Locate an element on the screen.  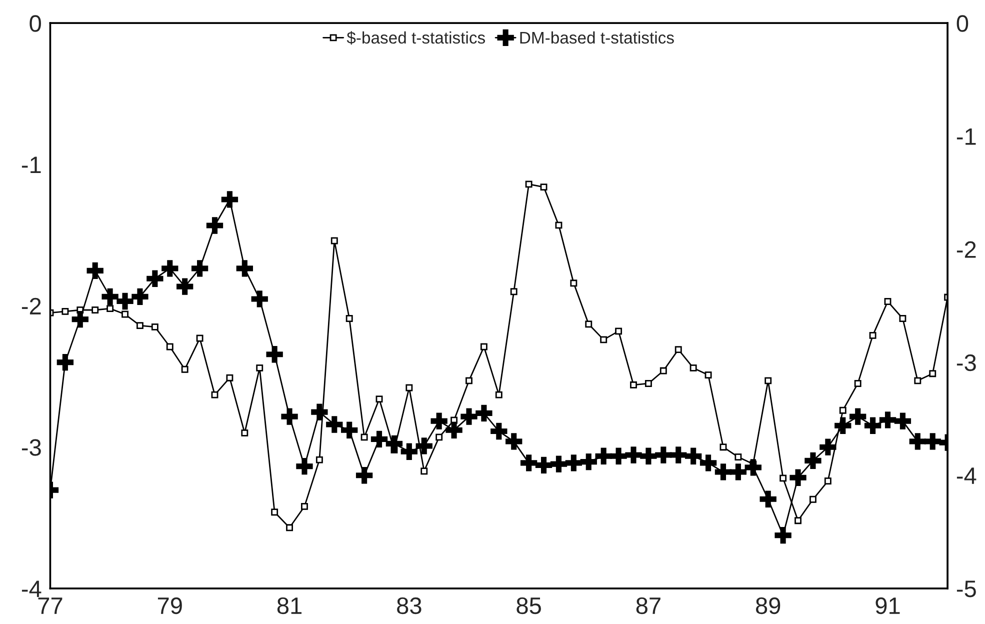
x-tick-label: 89 is located at coordinates (768, 605).